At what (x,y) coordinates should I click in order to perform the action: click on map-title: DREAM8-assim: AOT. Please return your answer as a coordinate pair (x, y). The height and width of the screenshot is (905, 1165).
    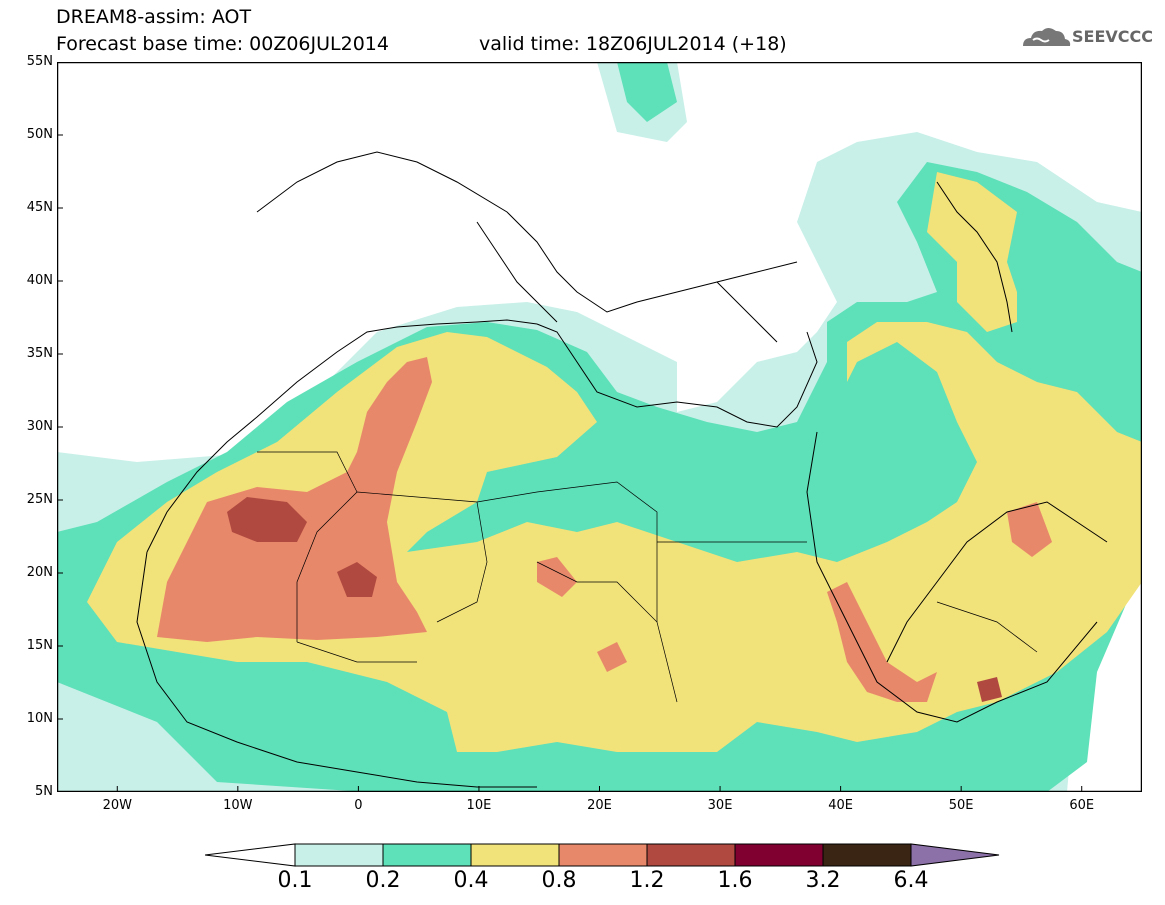
    Looking at the image, I should click on (154, 17).